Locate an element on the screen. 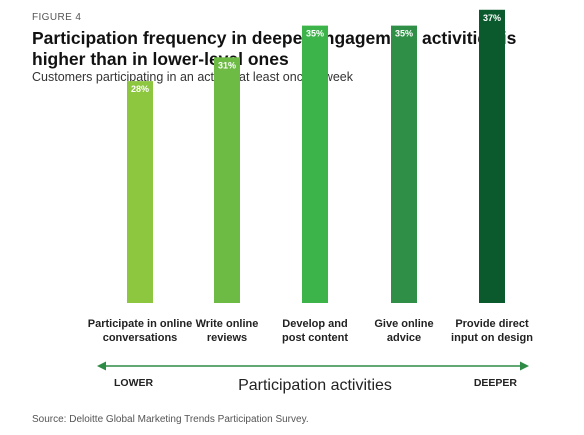  left-arrowhead is located at coordinates (101, 366).